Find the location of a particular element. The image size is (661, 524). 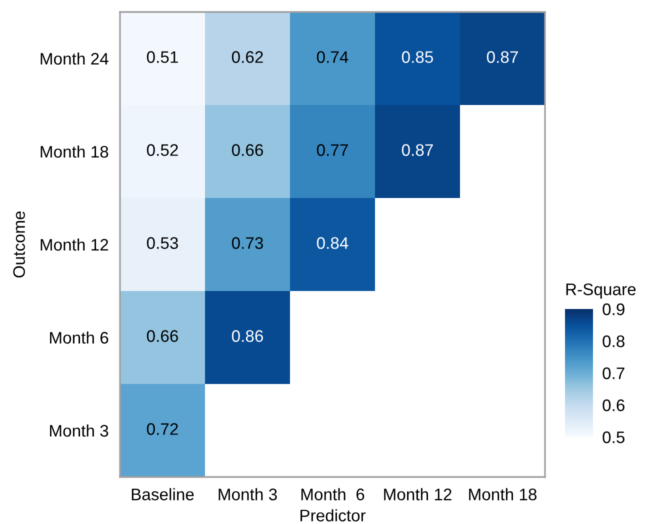

x-tick-label: Month 18 is located at coordinates (503, 494).